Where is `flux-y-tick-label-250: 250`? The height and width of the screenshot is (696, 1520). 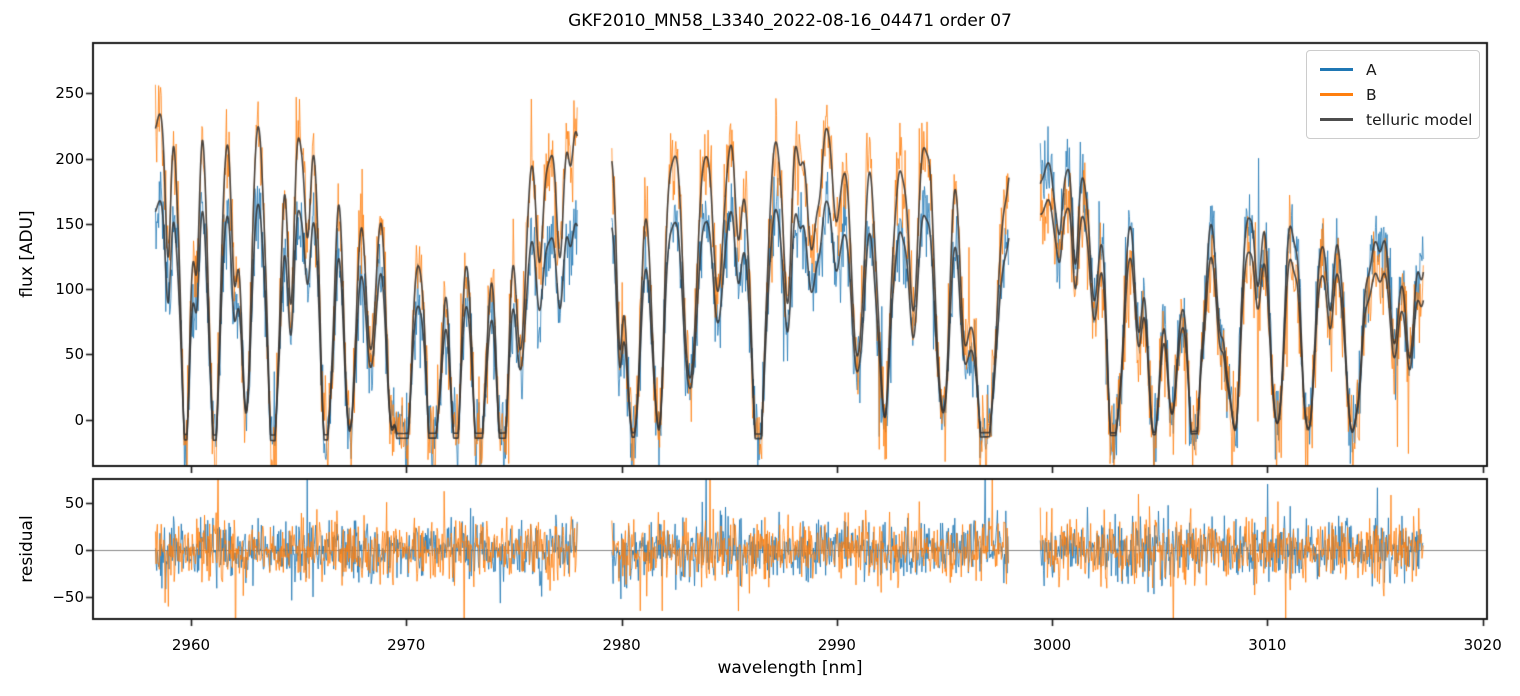 flux-y-tick-label-250: 250 is located at coordinates (69, 93).